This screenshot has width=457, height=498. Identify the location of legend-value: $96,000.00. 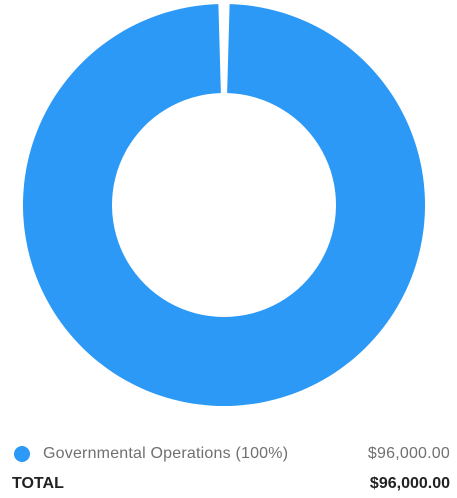
(408, 453).